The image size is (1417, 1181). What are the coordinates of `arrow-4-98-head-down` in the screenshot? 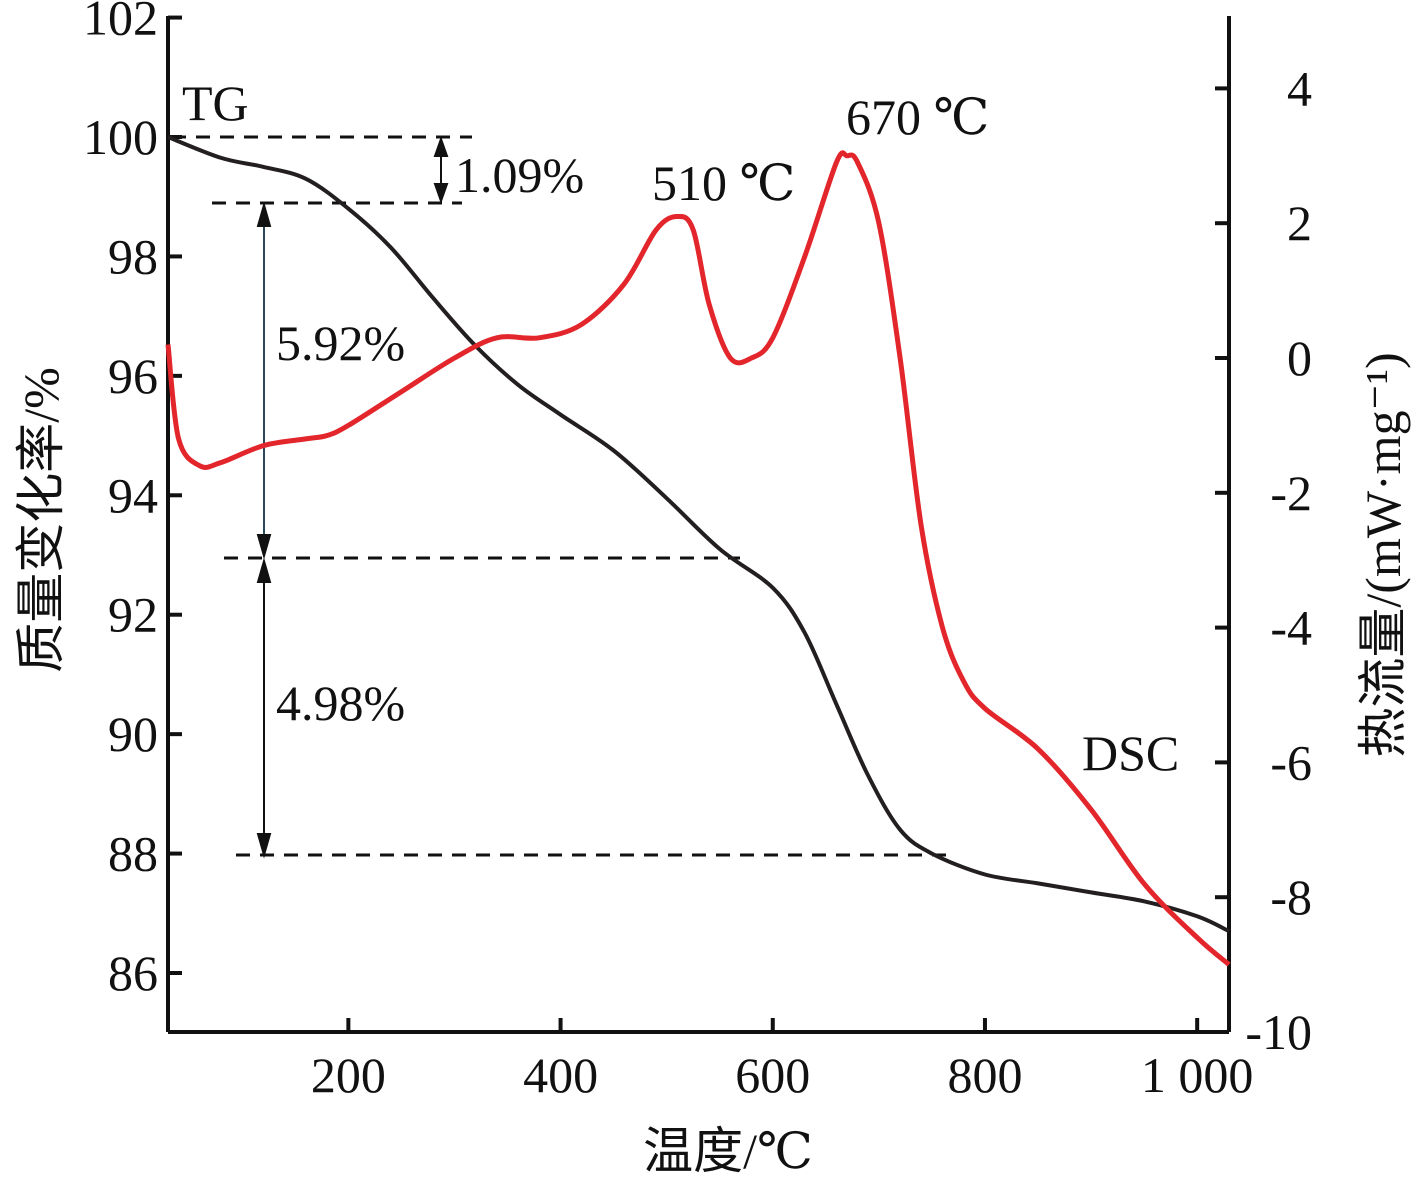 It's located at (264, 846).